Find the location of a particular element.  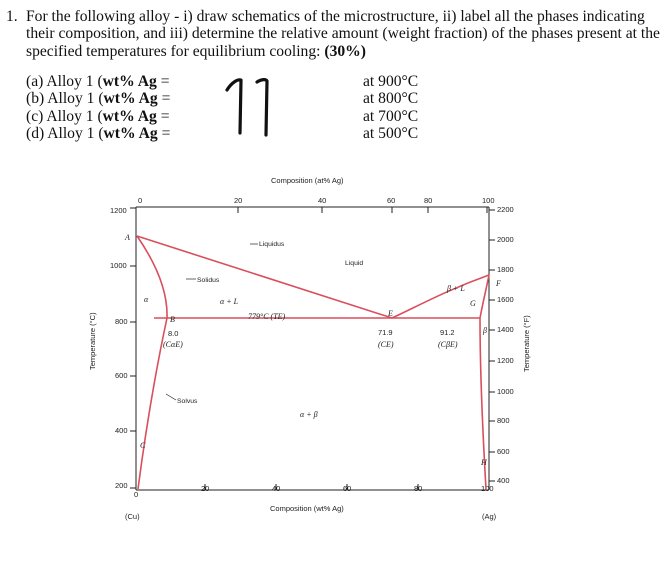

solvus-line-right is located at coordinates (483, 403).